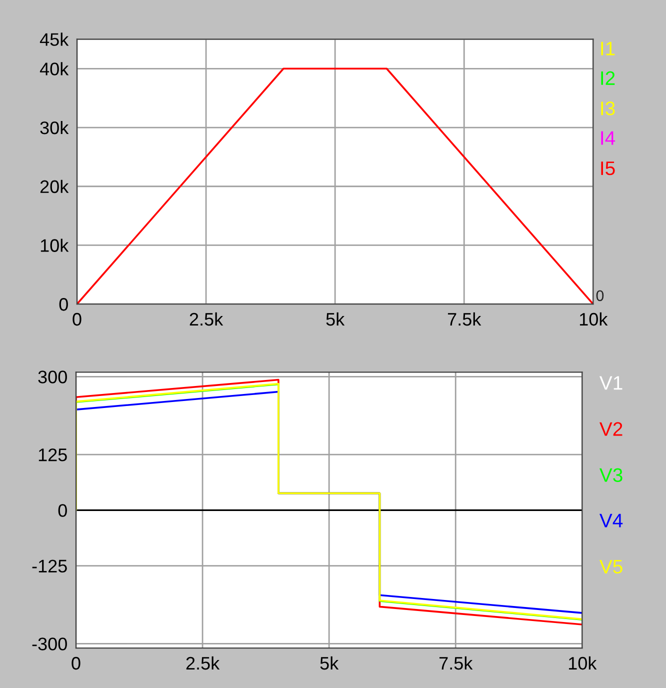 This screenshot has width=666, height=688. Describe the element at coordinates (608, 109) in the screenshot. I see `legend-label: I3` at that location.